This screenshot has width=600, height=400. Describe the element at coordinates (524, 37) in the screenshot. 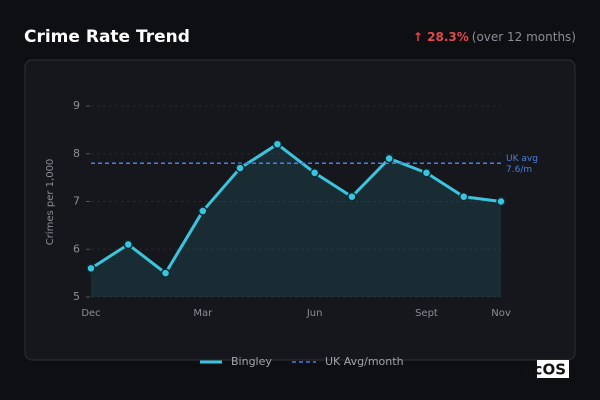

I see `change-note: (over 12 months)` at that location.